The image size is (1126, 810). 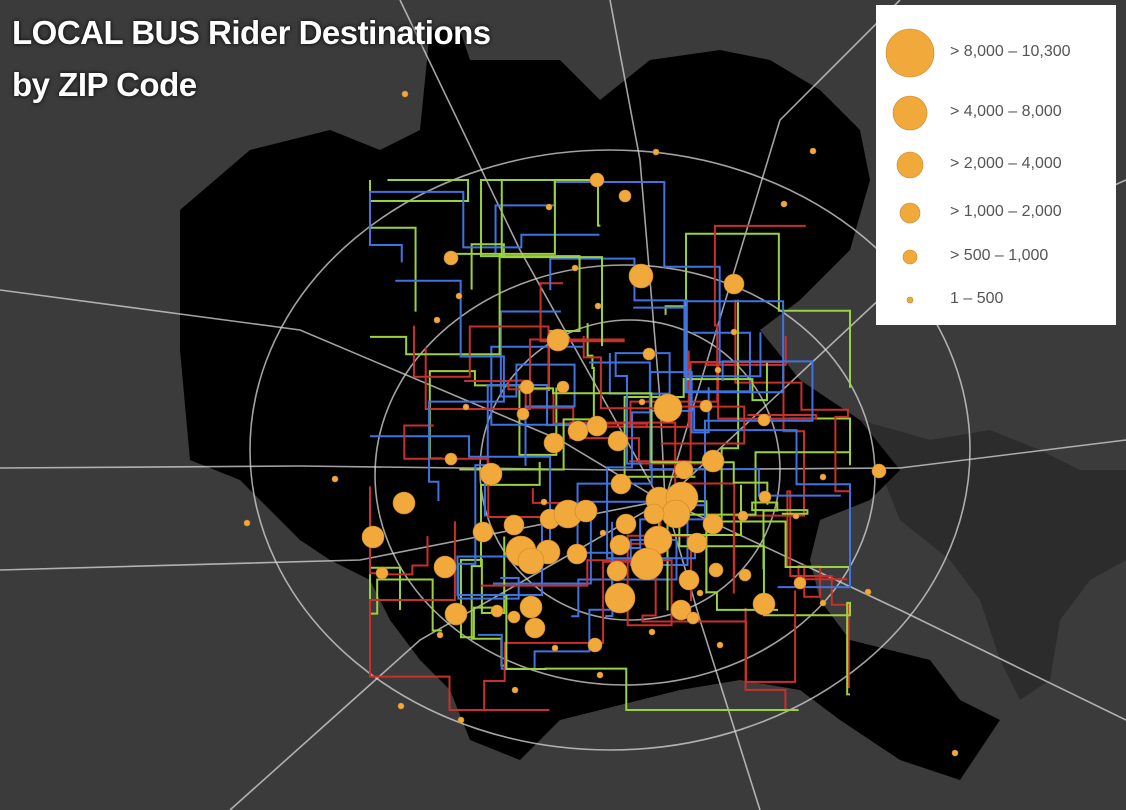 I want to click on legend-label: > 2,000 – 4,000, so click(x=1006, y=163).